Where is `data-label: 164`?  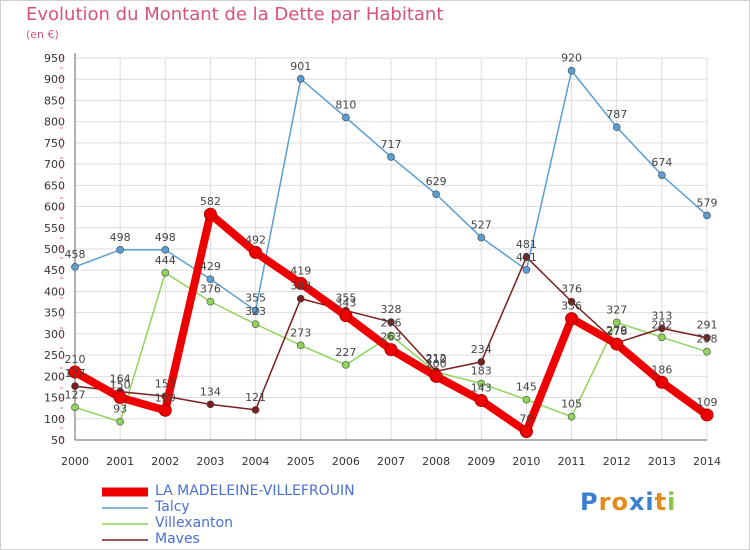
data-label: 164 is located at coordinates (120, 379).